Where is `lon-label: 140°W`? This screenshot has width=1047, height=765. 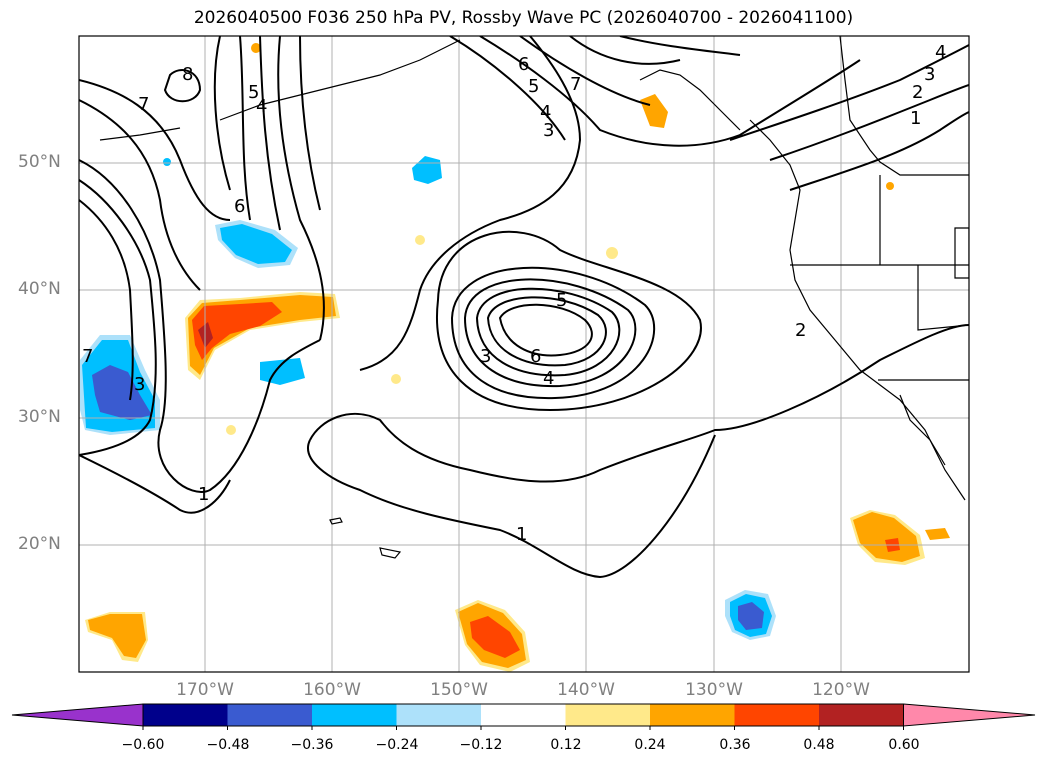 lon-label: 140°W is located at coordinates (586, 690).